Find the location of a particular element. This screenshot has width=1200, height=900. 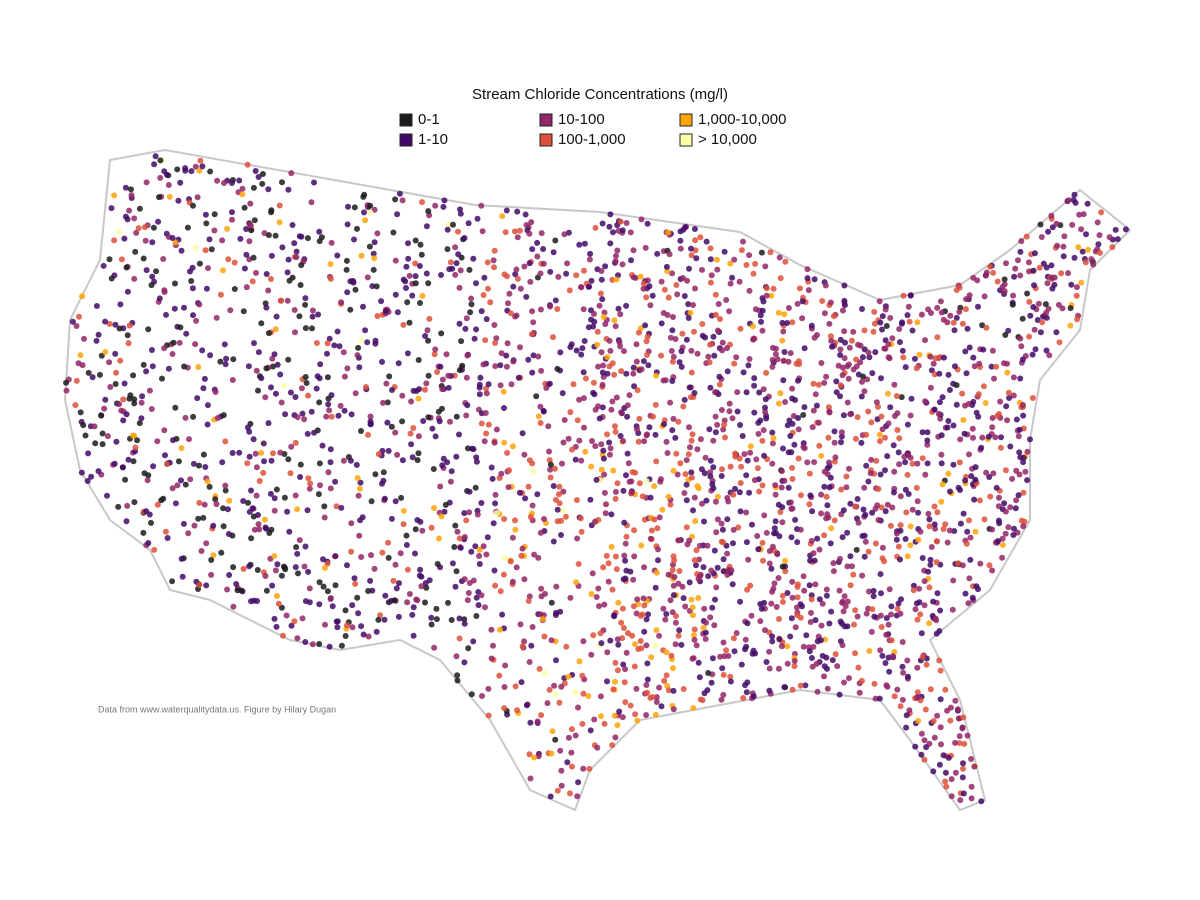

legend-label: 1-10 is located at coordinates (433, 139).